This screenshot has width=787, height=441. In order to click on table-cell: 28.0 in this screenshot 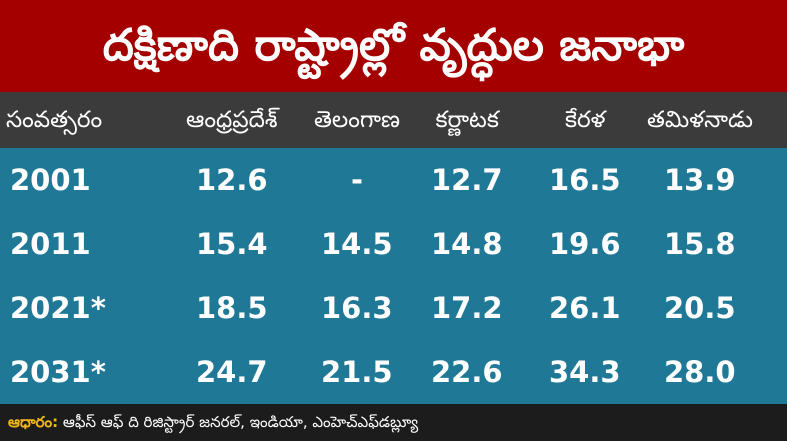, I will do `click(700, 372)`.